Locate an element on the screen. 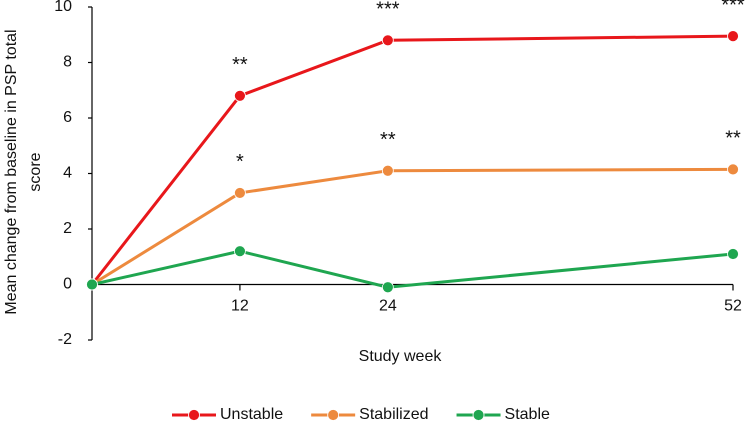 This screenshot has width=750, height=423. x-tick-label: 52 is located at coordinates (733, 306).